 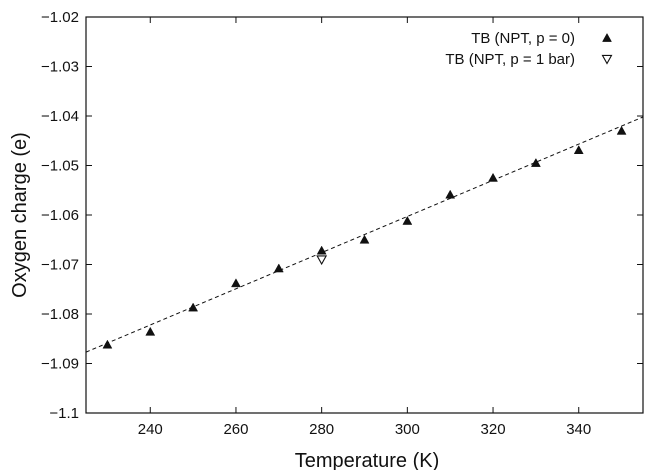 What do you see at coordinates (60, 265) in the screenshot?
I see `y-tick-label: −1.07` at bounding box center [60, 265].